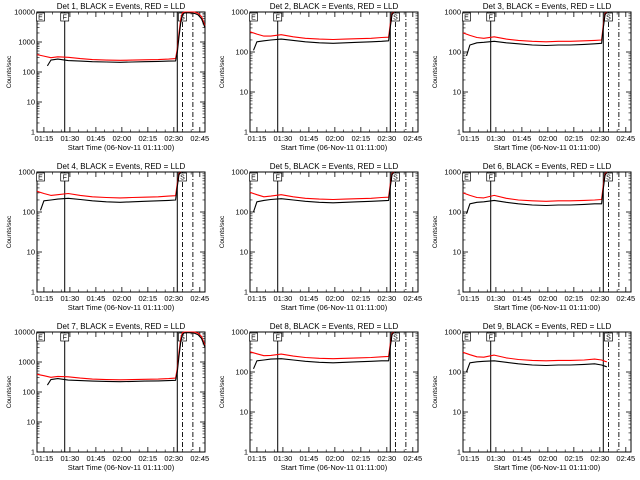  Describe the element at coordinates (334, 166) in the screenshot. I see `panel-title: Det 5, BLACK = Events, RED = LLD` at that location.